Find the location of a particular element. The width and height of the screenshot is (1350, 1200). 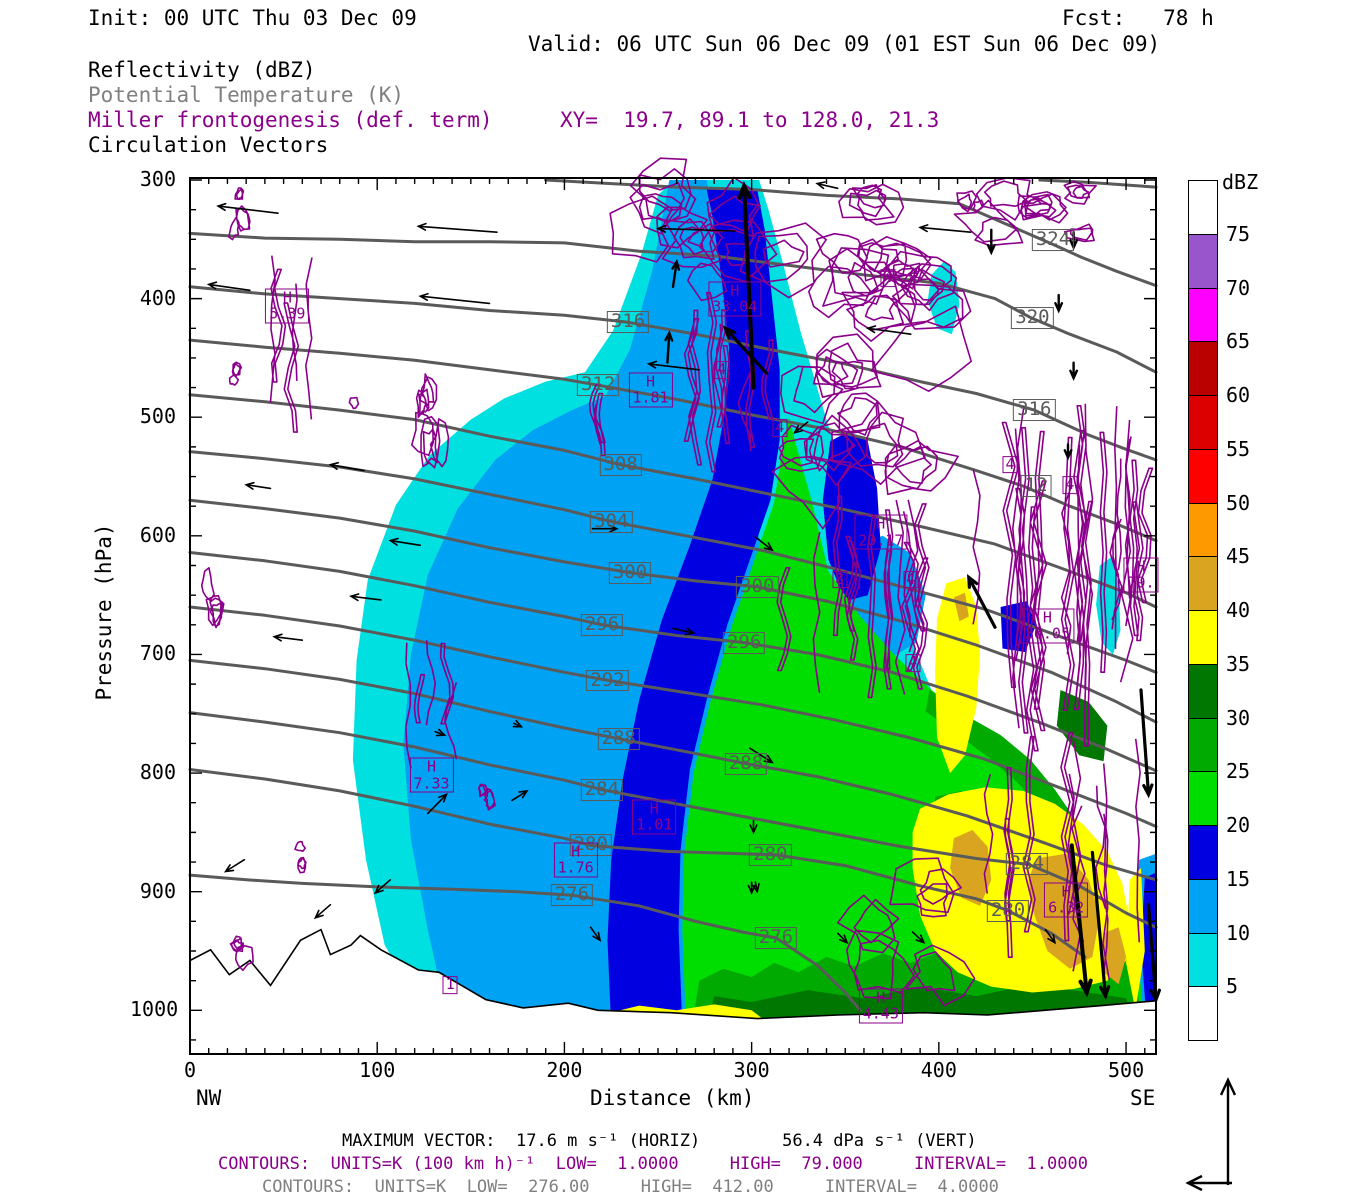

colorbar-tick-label: 20 is located at coordinates (1238, 825).